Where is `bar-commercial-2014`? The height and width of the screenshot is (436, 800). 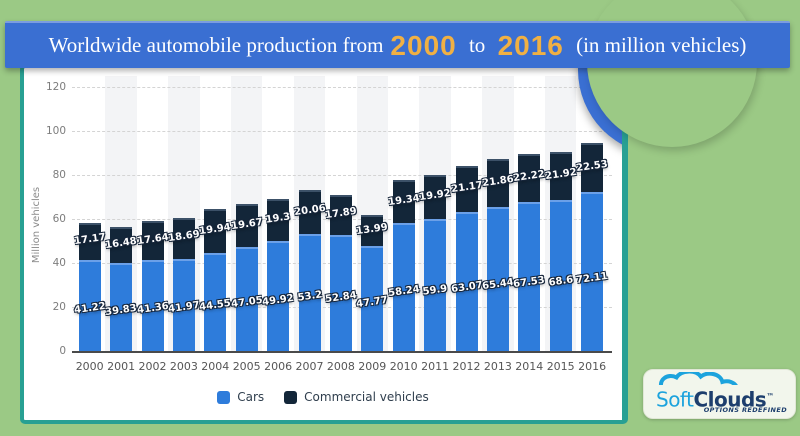 bar-commercial-2014 is located at coordinates (529, 178).